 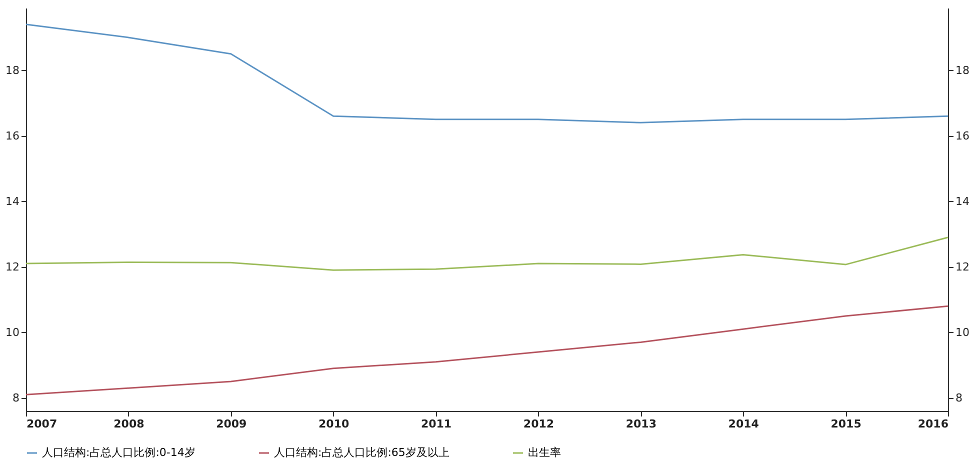 What do you see at coordinates (744, 424) in the screenshot?
I see `x-tick-label: 2014` at bounding box center [744, 424].